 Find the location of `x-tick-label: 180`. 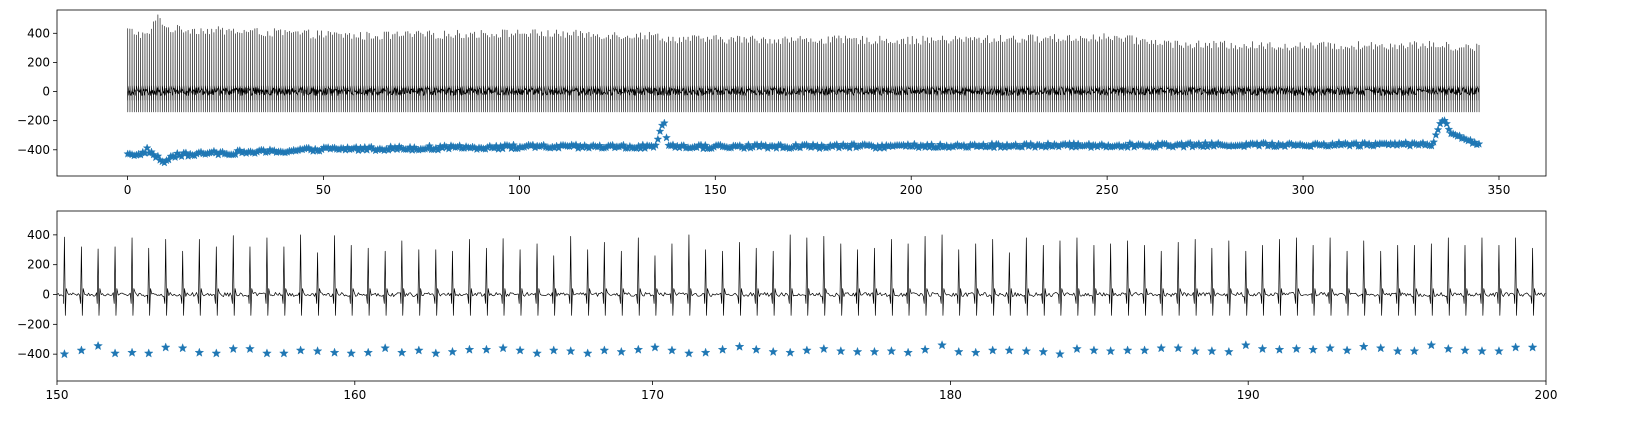

x-tick-label: 180 is located at coordinates (950, 395).